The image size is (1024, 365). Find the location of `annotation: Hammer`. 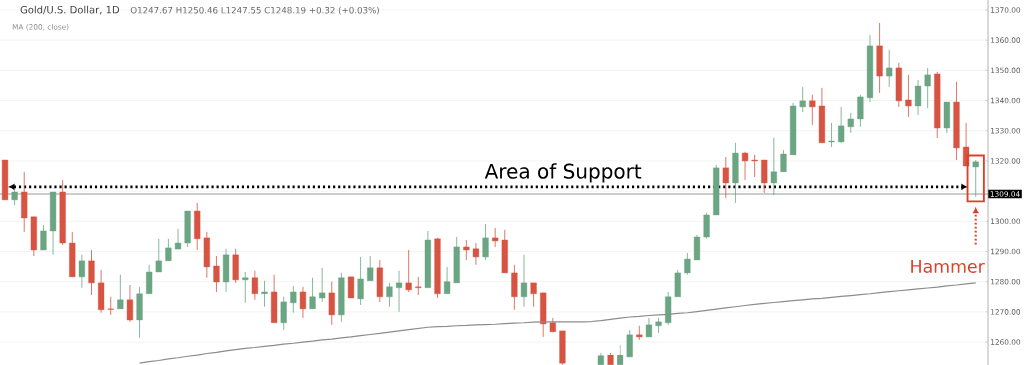

annotation: Hammer is located at coordinates (948, 266).